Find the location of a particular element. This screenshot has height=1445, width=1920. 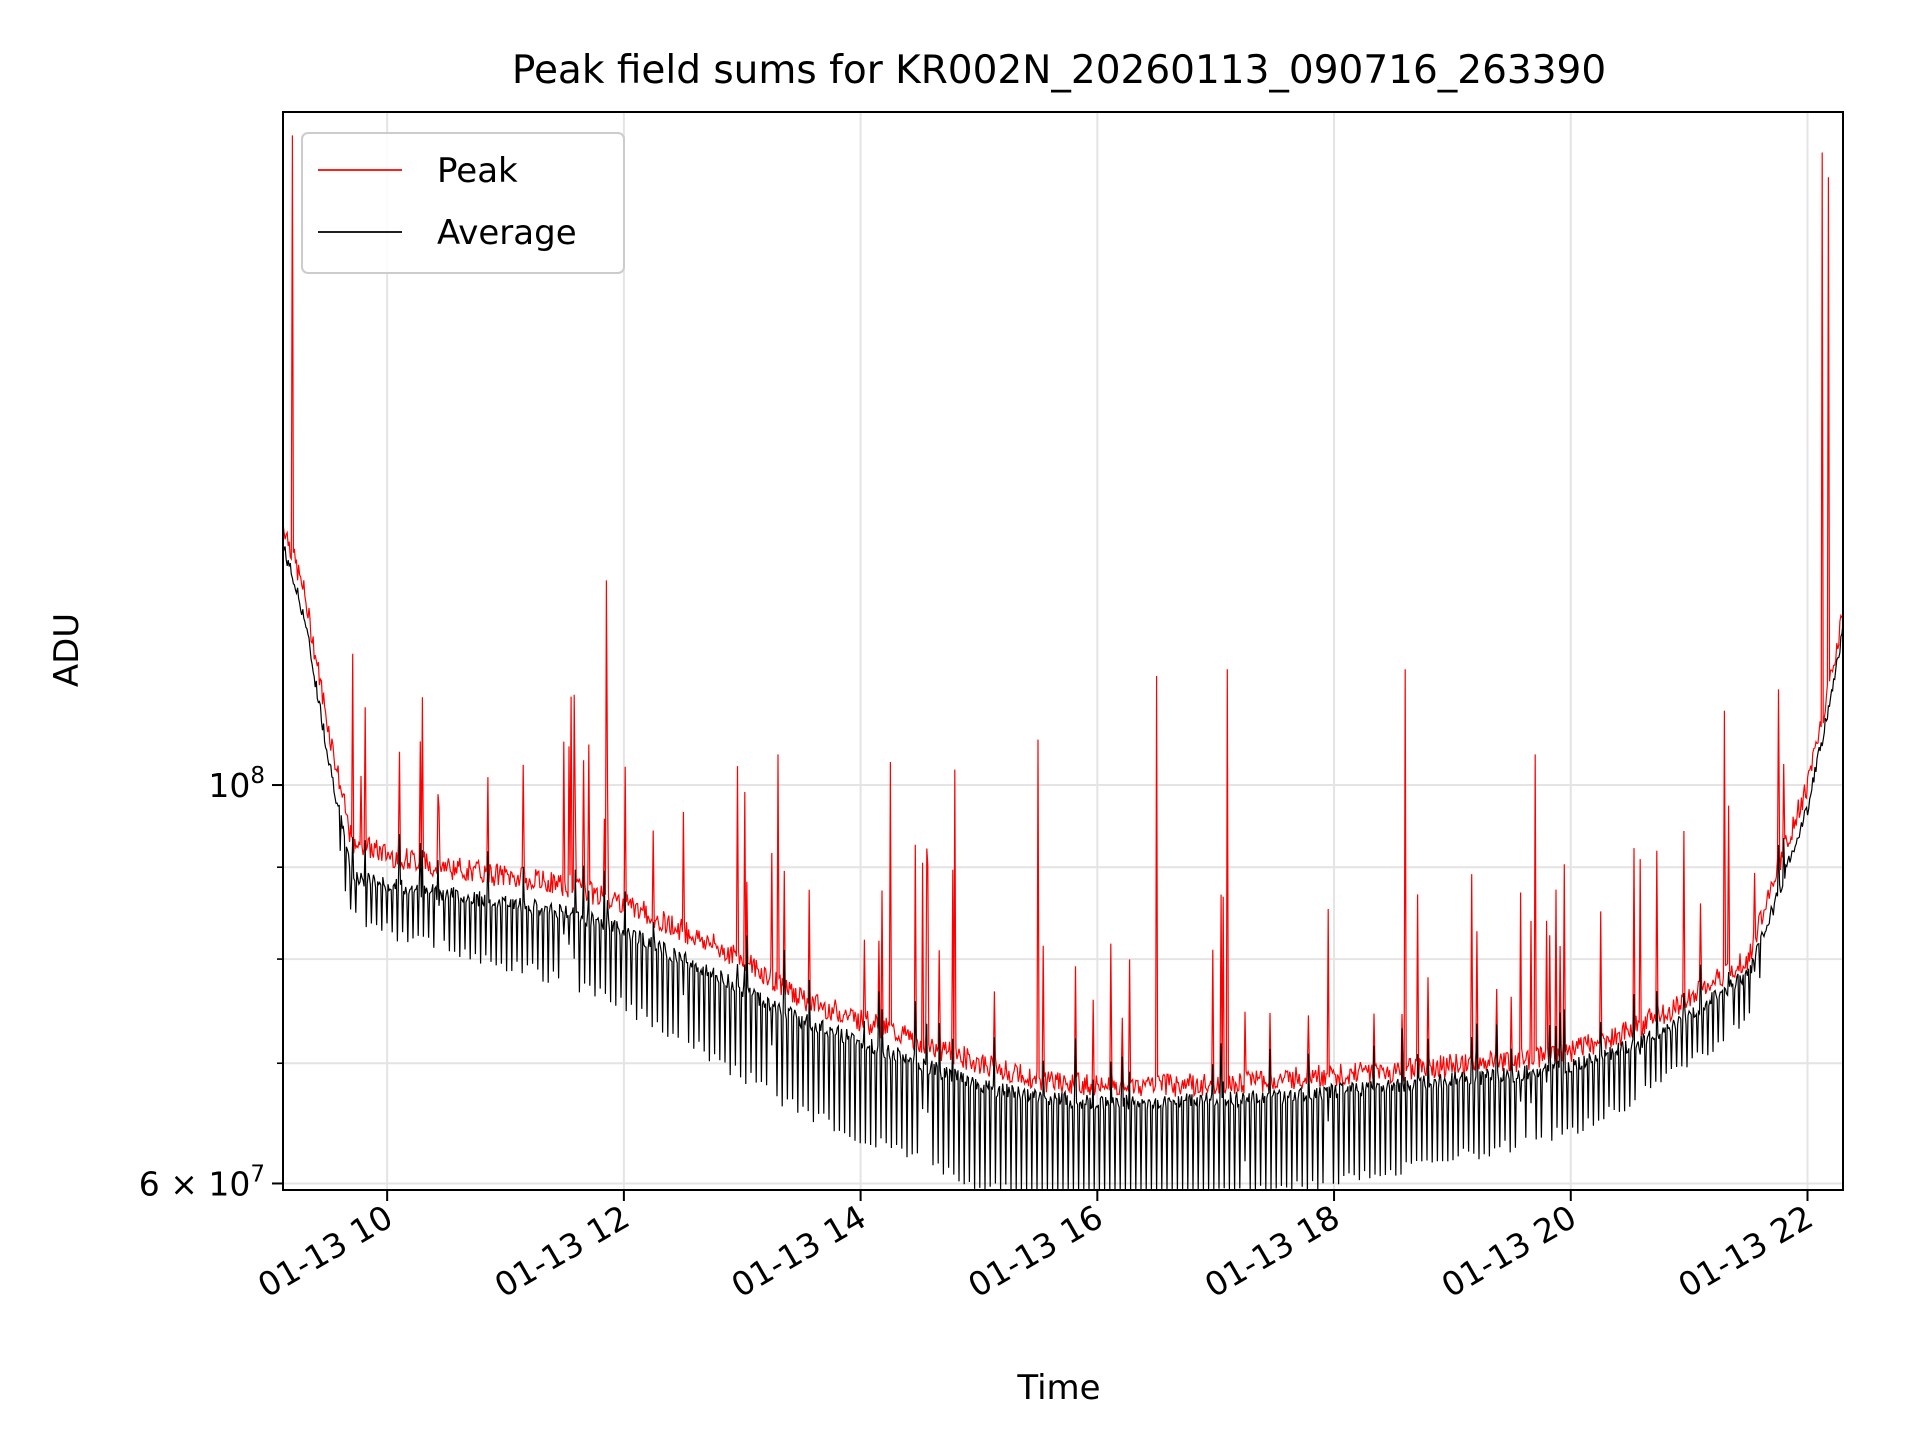

x-tick-label: 01-13 14 is located at coordinates (799, 1251).